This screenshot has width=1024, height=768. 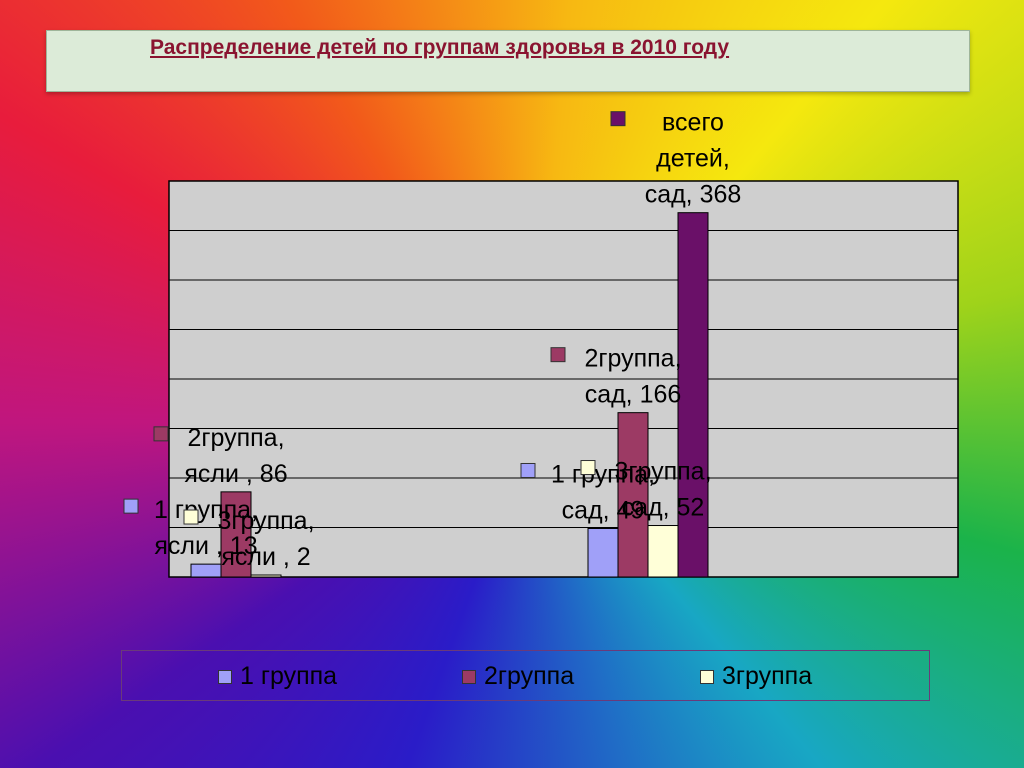 What do you see at coordinates (529, 676) in the screenshot?
I see `legend-label-group2: 2группа` at bounding box center [529, 676].